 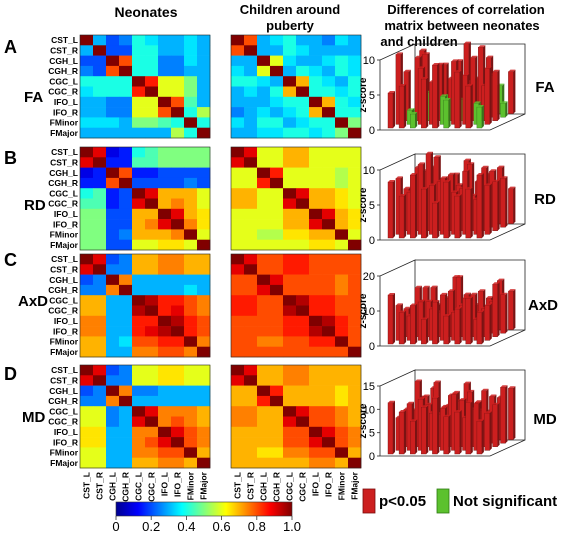 What do you see at coordinates (63, 71) in the screenshot?
I see `heatmap-row-label: CGH_R` at bounding box center [63, 71].